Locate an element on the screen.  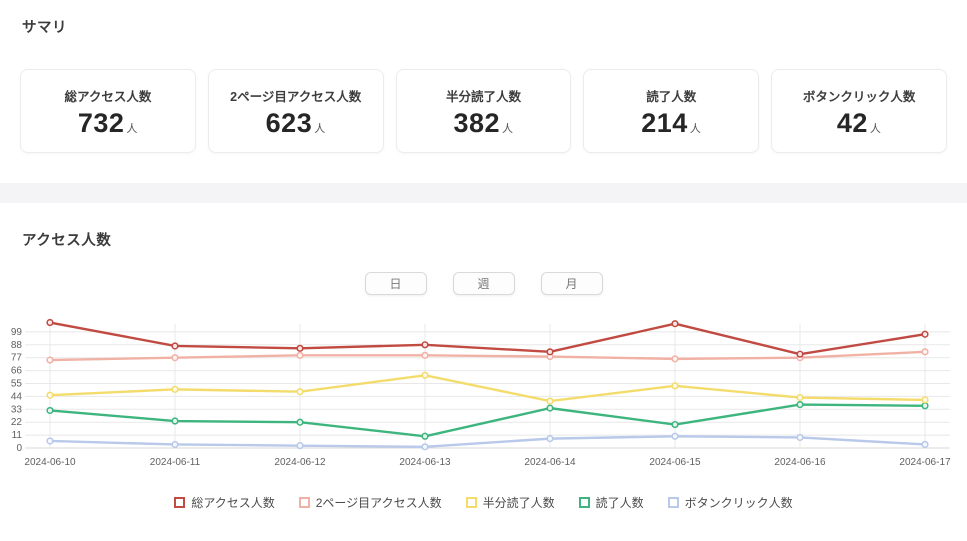
svg-text: 2024-06-15 is located at coordinates (675, 462).